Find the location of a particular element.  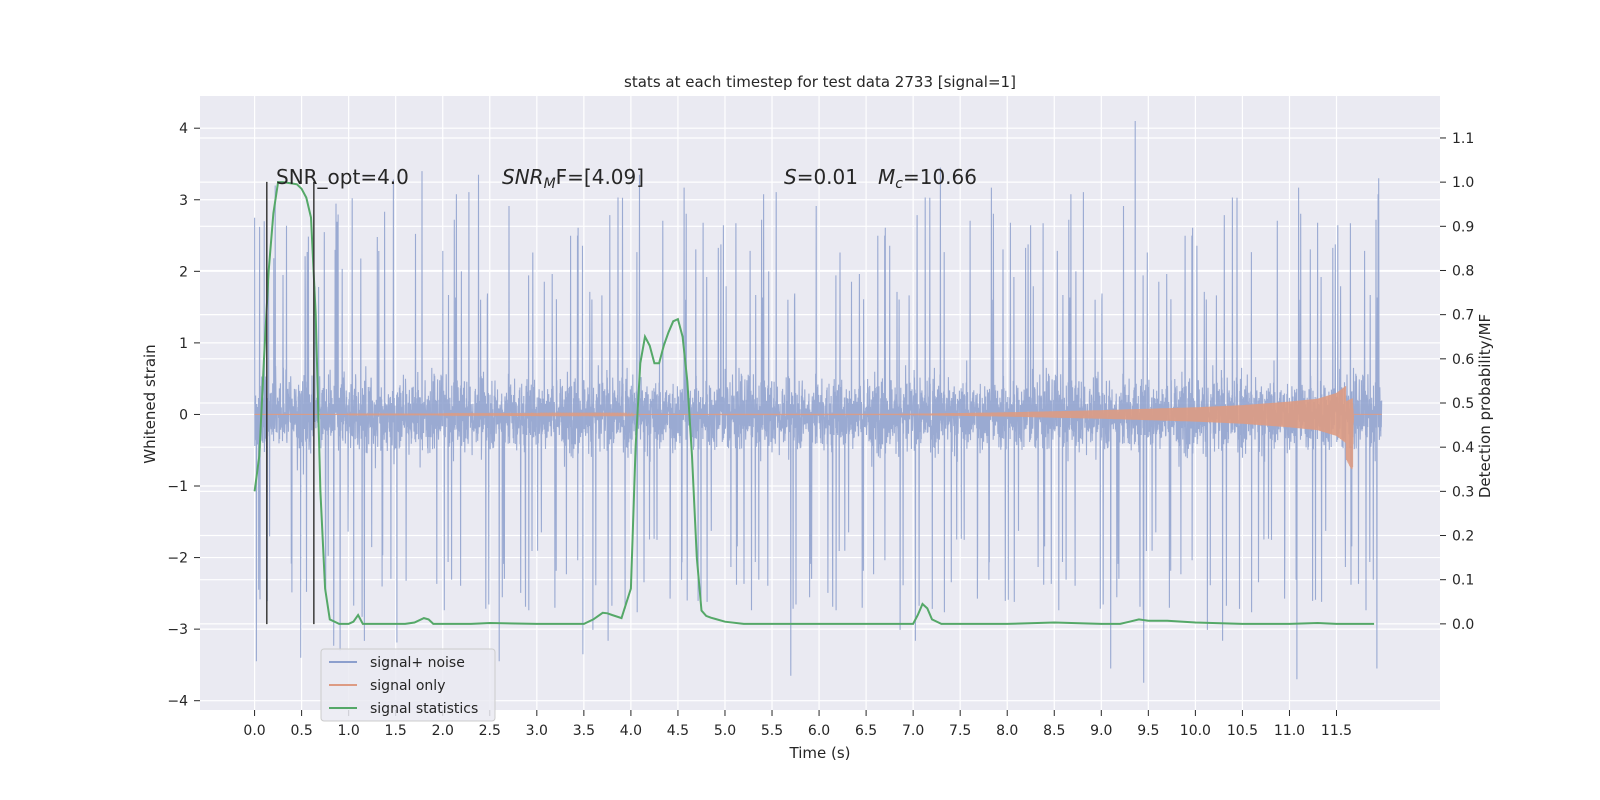

annotation-mc-sub: c is located at coordinates (899, 184).